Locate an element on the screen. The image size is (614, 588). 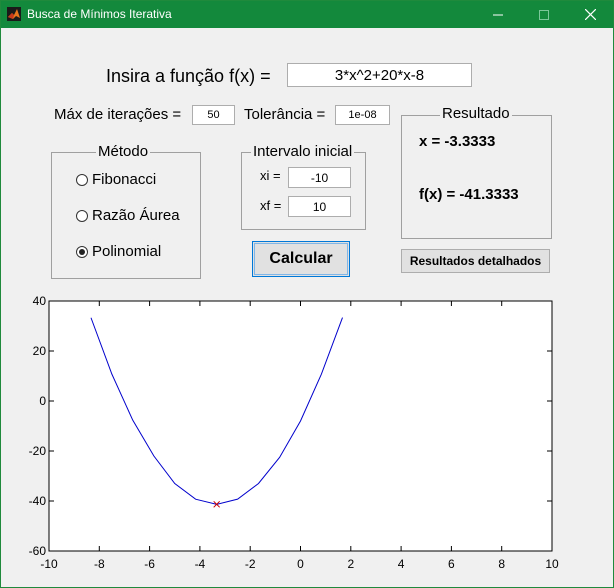
y-tick-label: 20 is located at coordinates (40, 351).